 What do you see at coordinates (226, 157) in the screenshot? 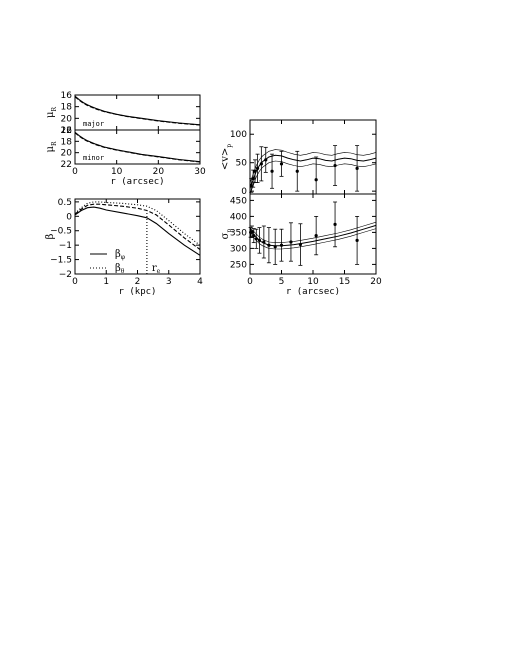
I see `vp-ylabel: <v>p` at bounding box center [226, 157].